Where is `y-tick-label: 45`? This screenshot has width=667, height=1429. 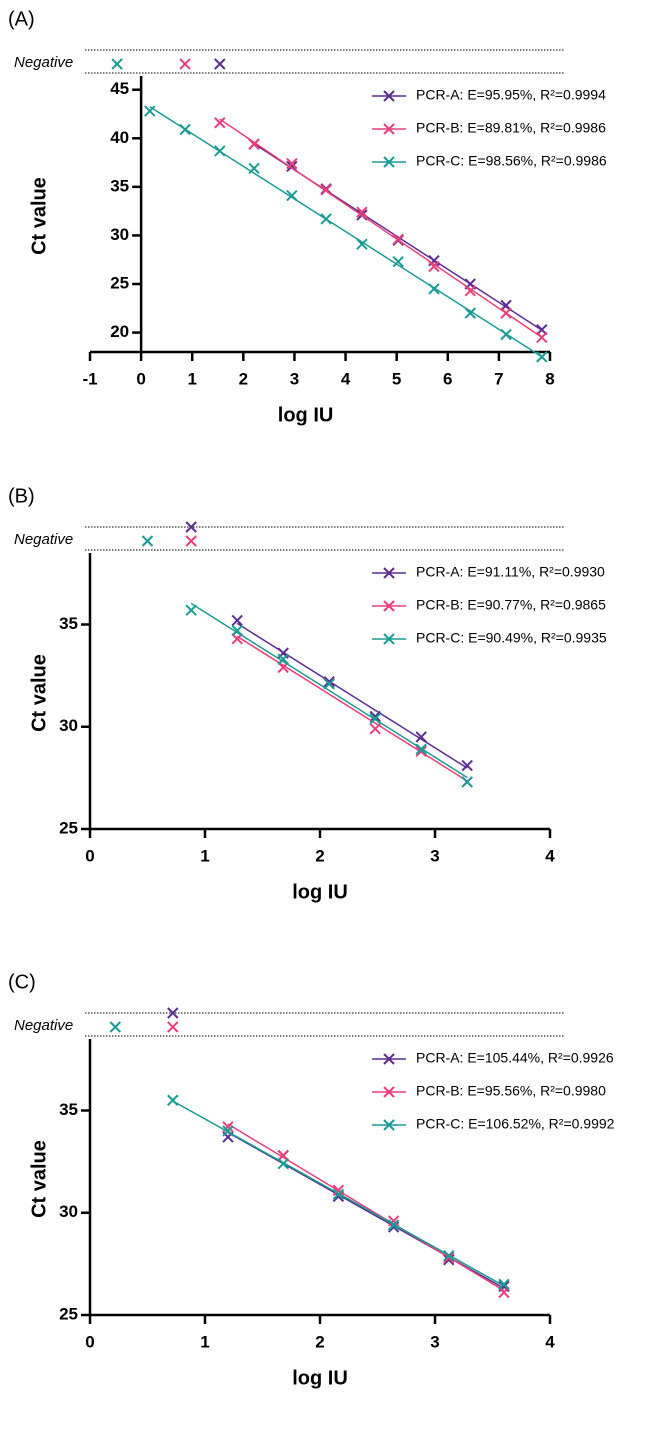 y-tick-label: 45 is located at coordinates (119, 88).